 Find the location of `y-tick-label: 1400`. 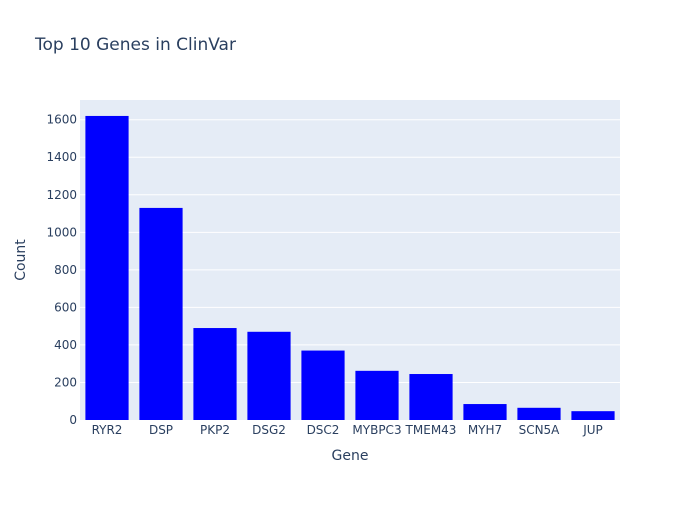

y-tick-label: 1400 is located at coordinates (61, 157).